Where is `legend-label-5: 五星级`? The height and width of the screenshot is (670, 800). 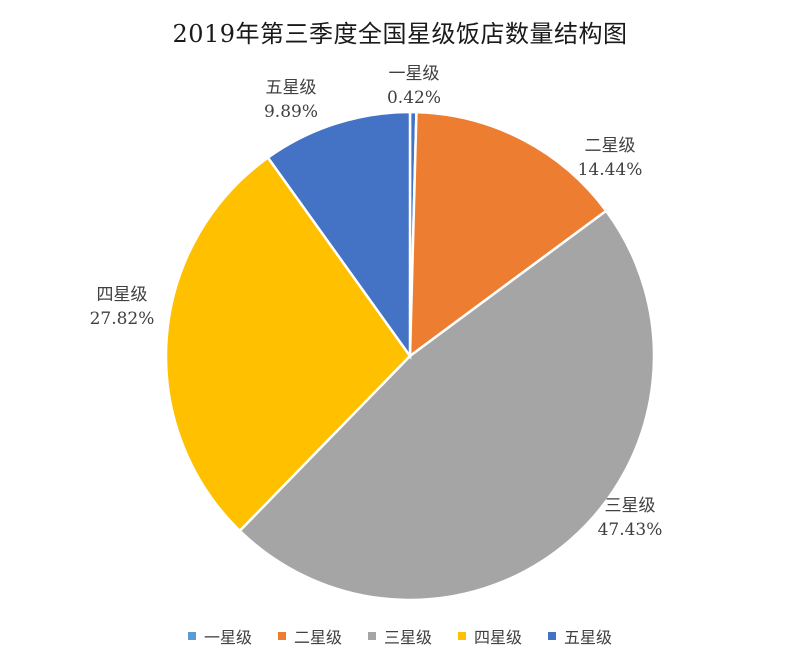
legend-label-5: 五星级 is located at coordinates (588, 637).